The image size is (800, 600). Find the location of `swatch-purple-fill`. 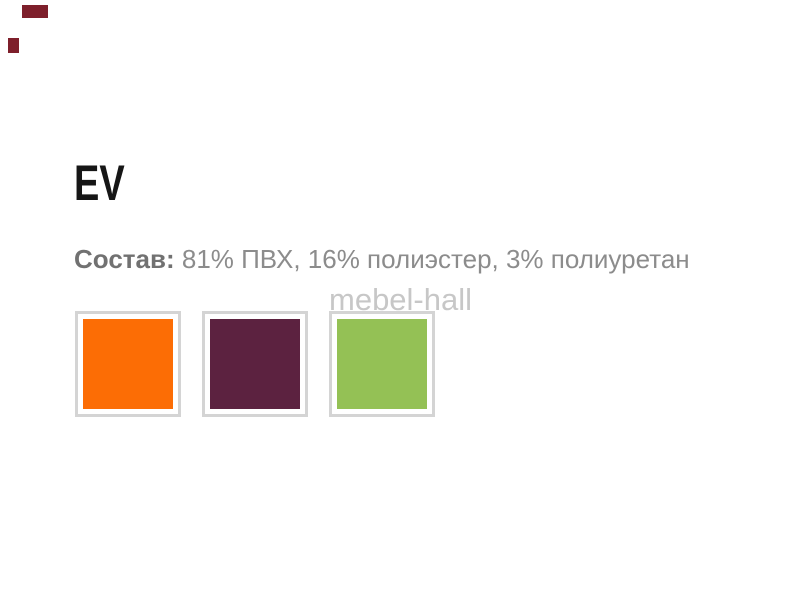

swatch-purple-fill is located at coordinates (255, 364).